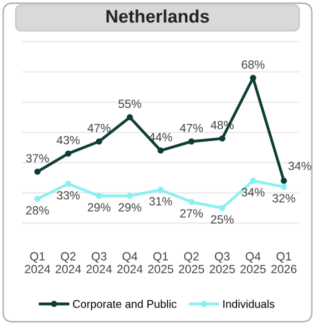 This screenshot has height=325, width=315. I want to click on data-label: 33%, so click(68, 195).